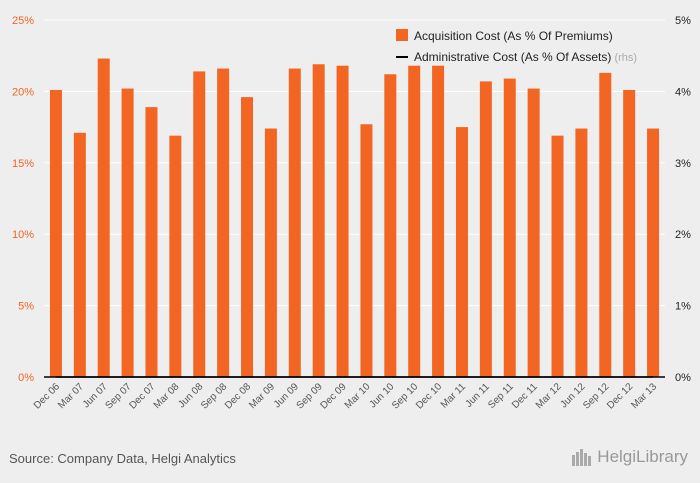 This screenshot has width=700, height=483. I want to click on x-tick-label: Dec 12, so click(620, 396).